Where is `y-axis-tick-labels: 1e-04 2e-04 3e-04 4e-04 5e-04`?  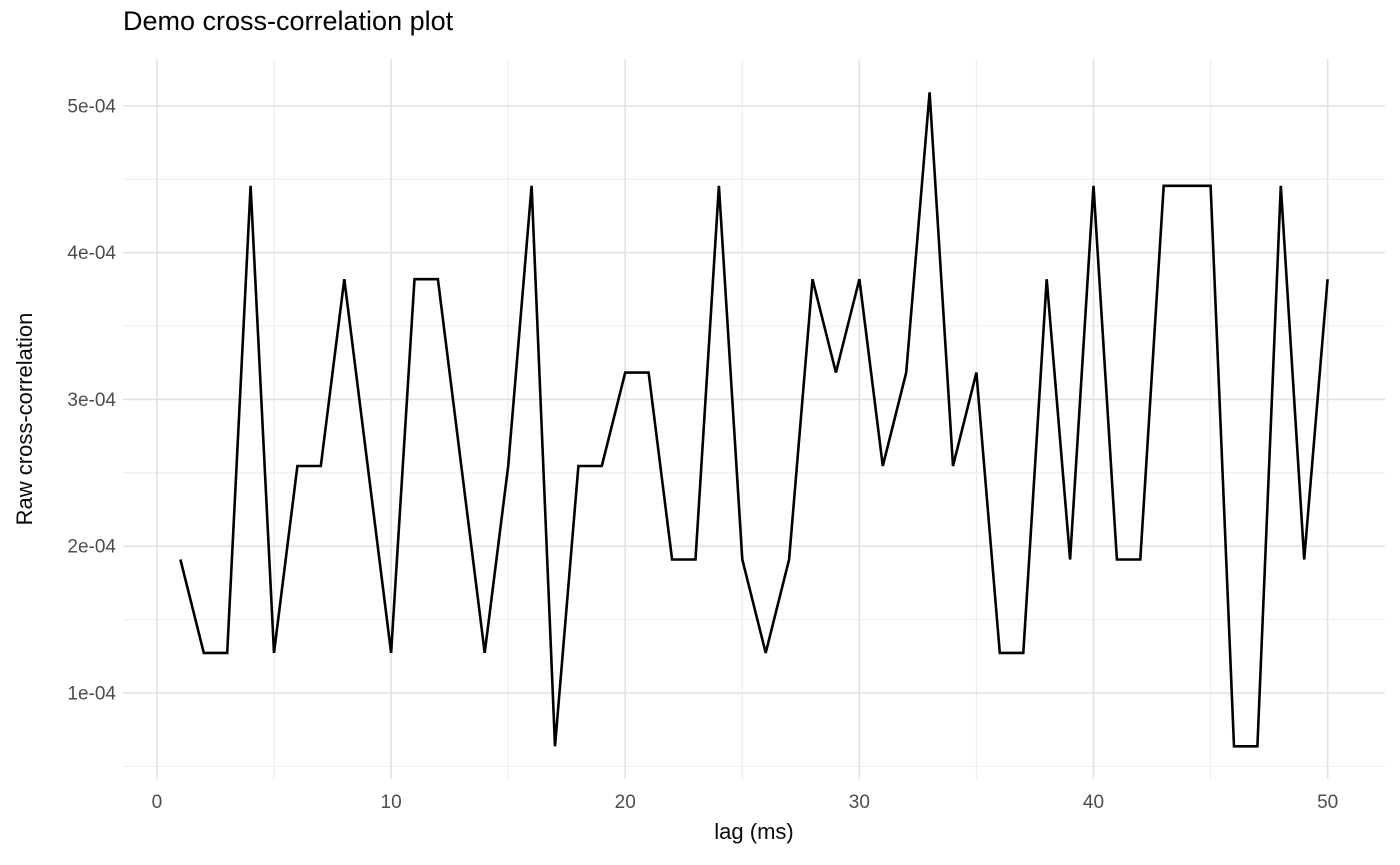
y-axis-tick-labels: 1e-04 2e-04 3e-04 4e-04 5e-04 is located at coordinates (91, 400).